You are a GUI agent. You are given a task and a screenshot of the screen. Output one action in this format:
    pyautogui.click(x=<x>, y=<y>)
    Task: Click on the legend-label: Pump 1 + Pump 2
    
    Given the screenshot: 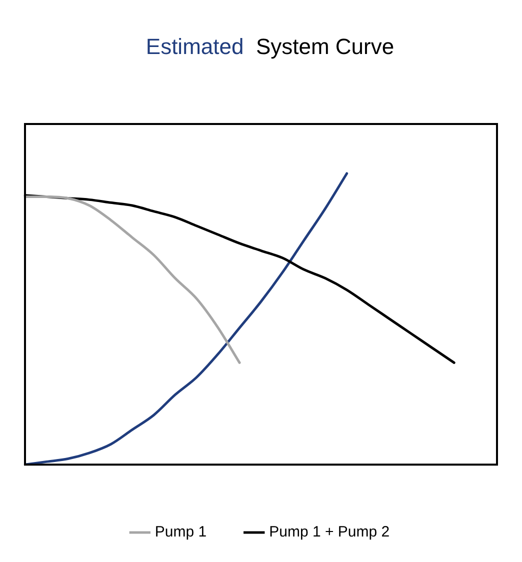 What is the action you would take?
    pyautogui.click(x=329, y=532)
    